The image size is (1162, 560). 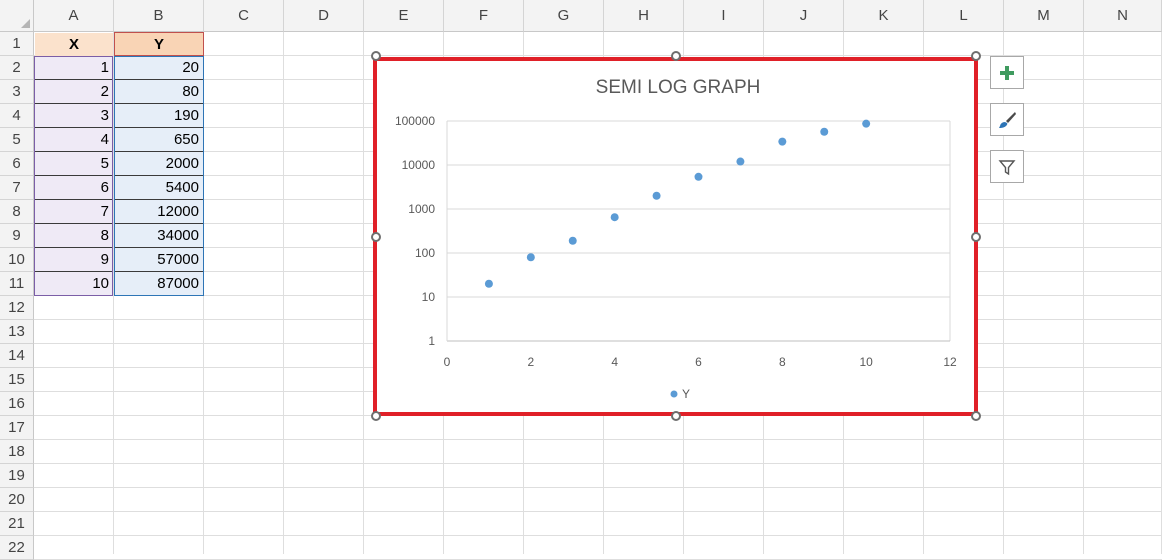 What do you see at coordinates (644, 16) in the screenshot?
I see `column-header-h: H` at bounding box center [644, 16].